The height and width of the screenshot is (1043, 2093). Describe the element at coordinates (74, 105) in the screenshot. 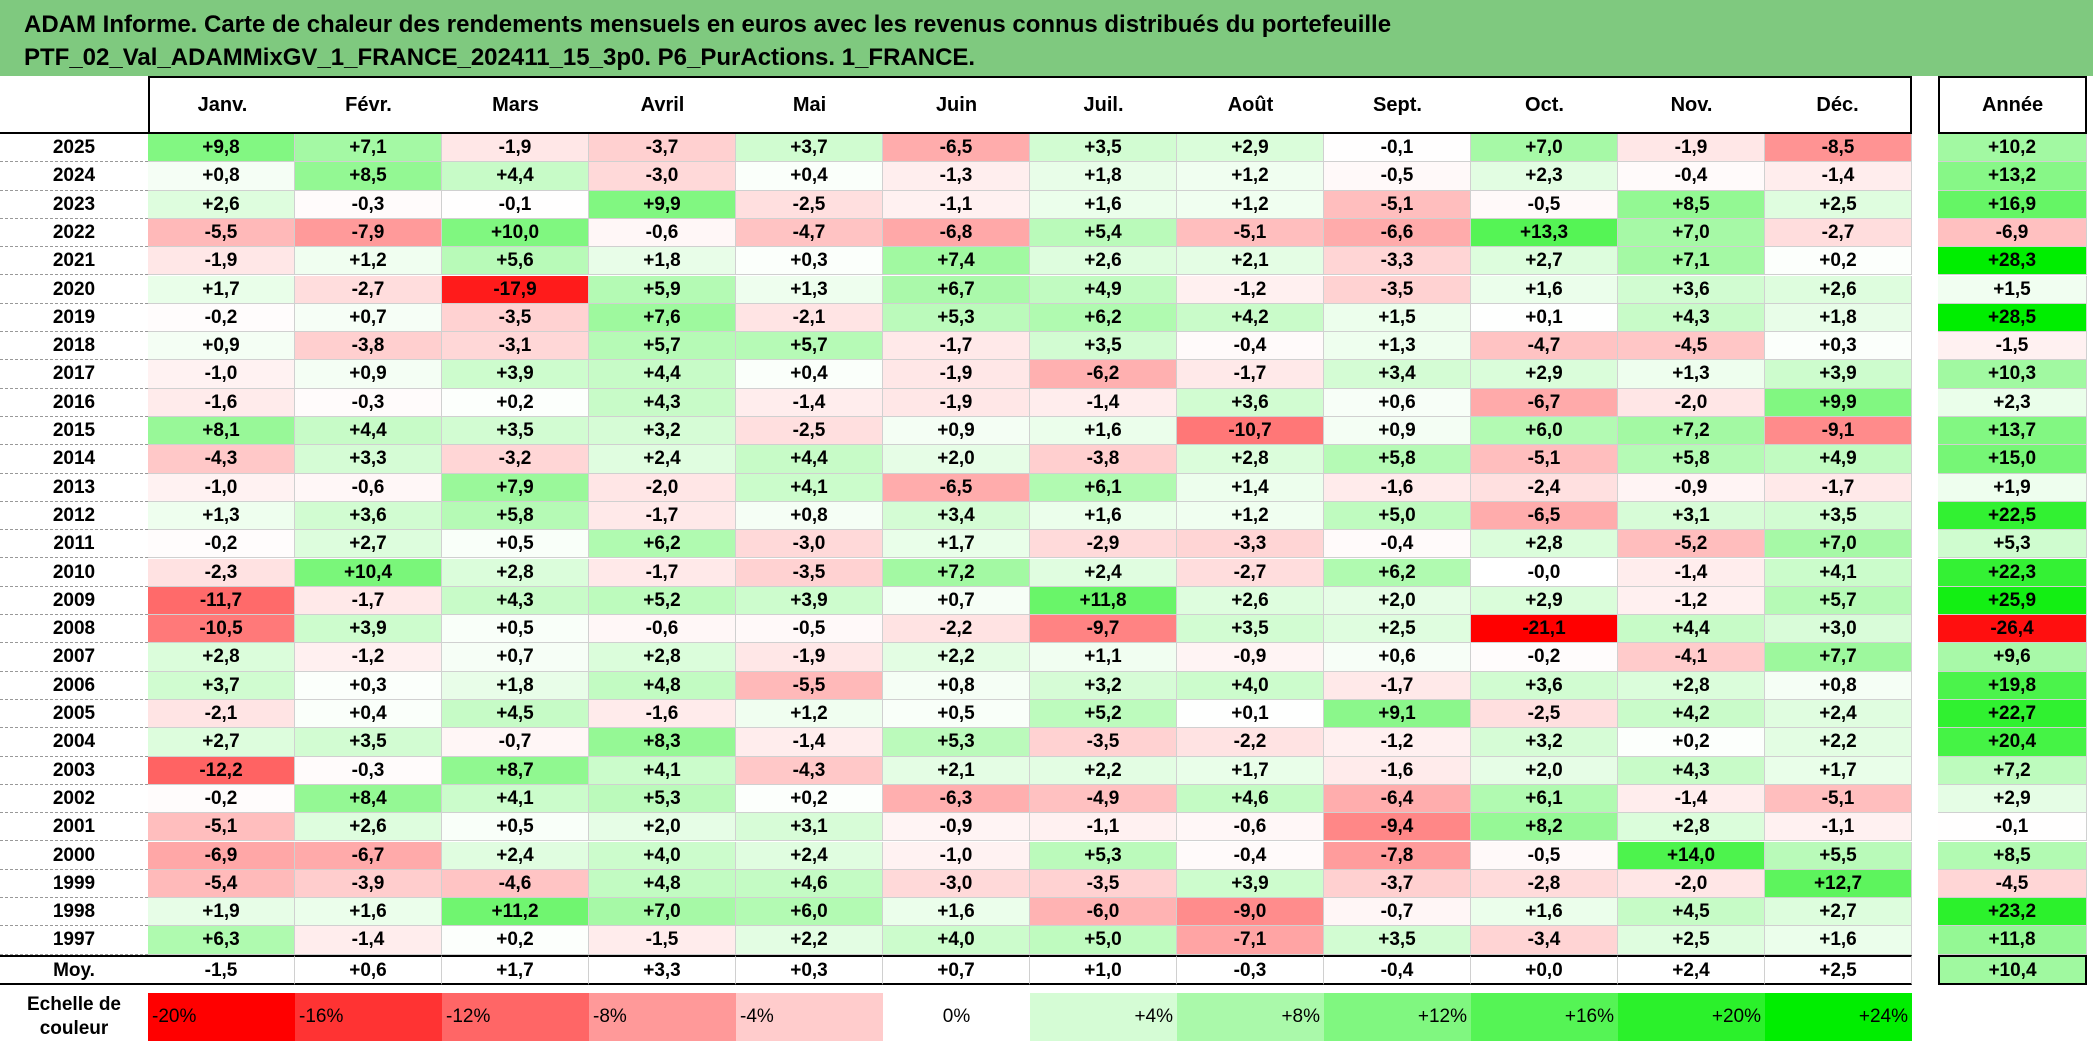

I see `header-corner` at that location.